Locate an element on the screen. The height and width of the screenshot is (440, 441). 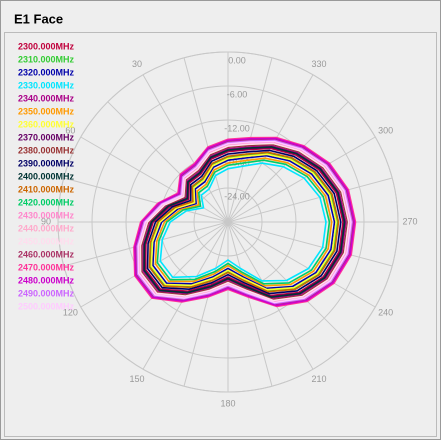
legend-label: 2460.000MHz is located at coordinates (46, 254).